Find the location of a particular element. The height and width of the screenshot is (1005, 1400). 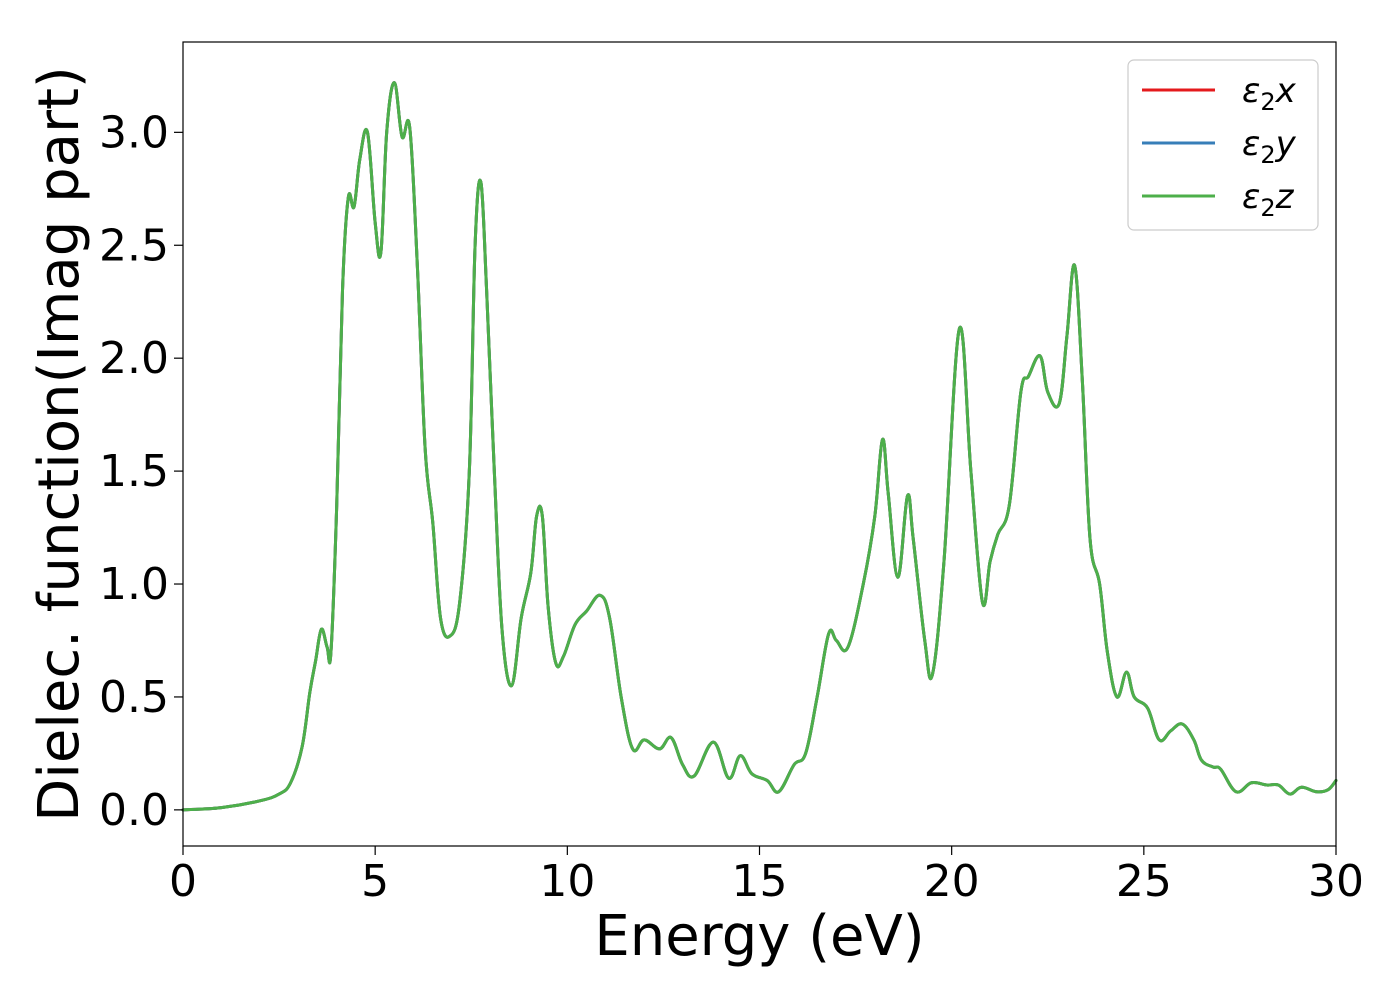

legend-label-x: ε2x is located at coordinates (1269, 93).